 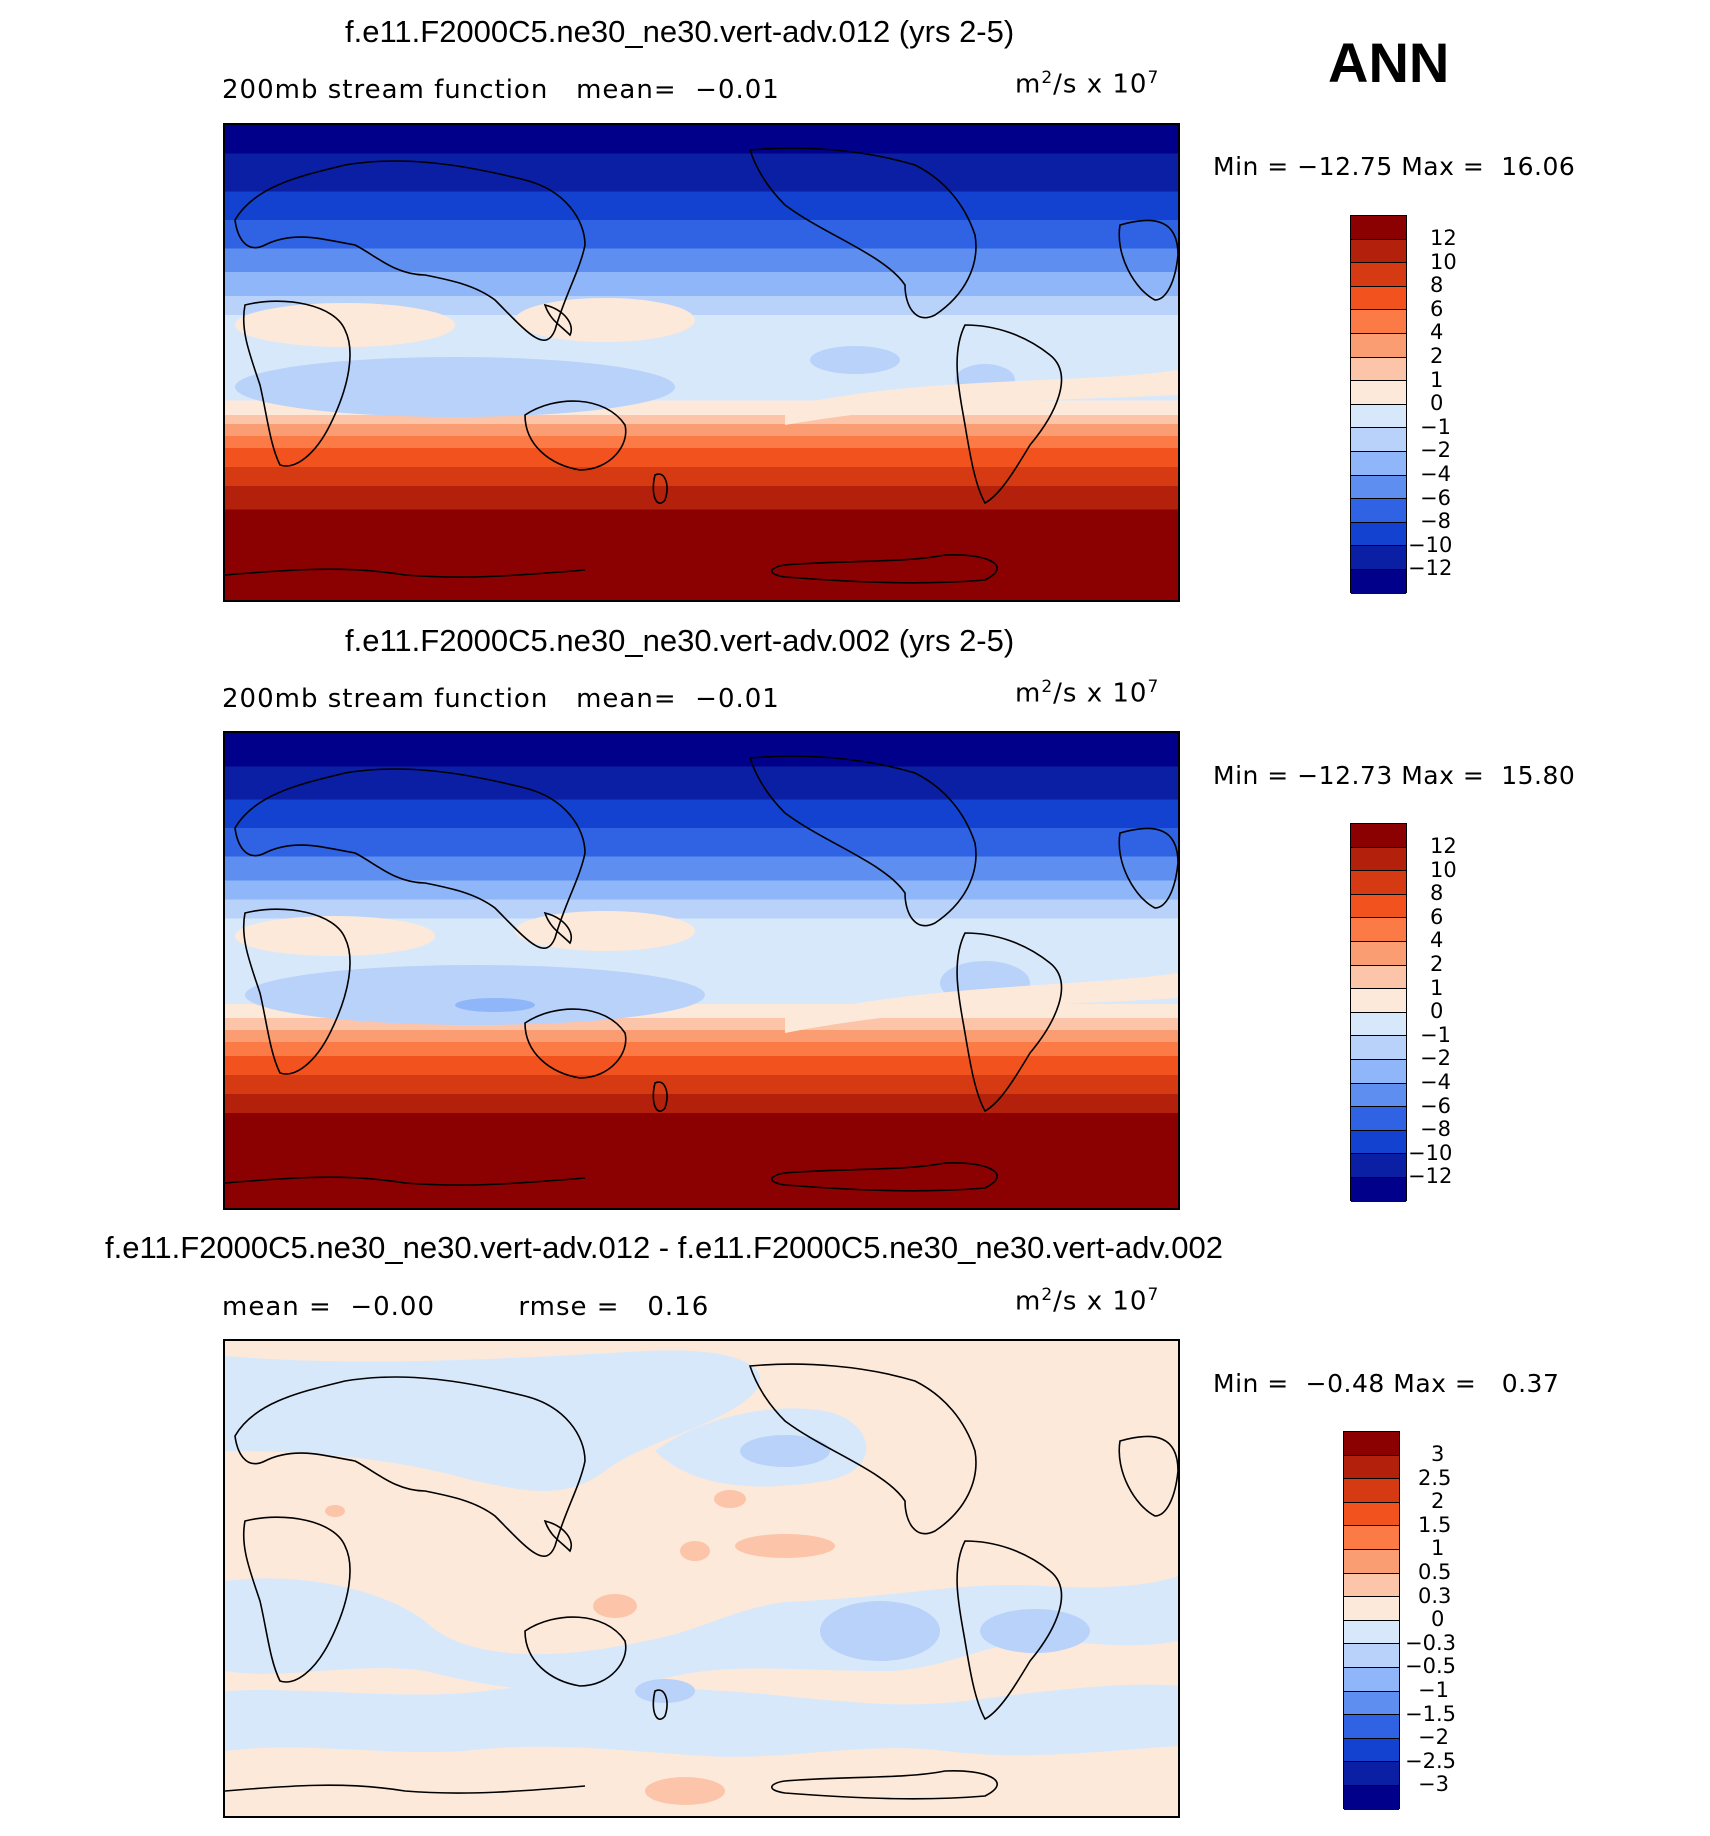 I want to click on panel3-rmse-label: rmse =, so click(x=569, y=1307).